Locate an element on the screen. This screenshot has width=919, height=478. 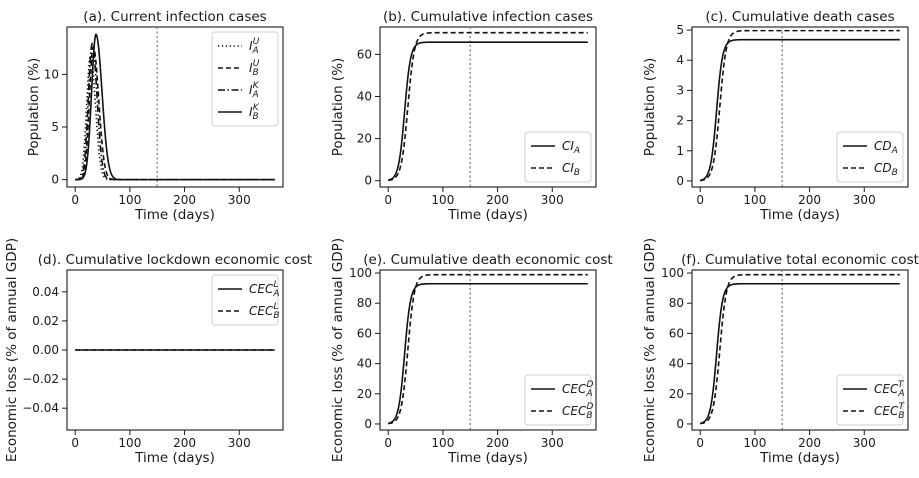
series-line-CEC_B^D is located at coordinates (488, 349).